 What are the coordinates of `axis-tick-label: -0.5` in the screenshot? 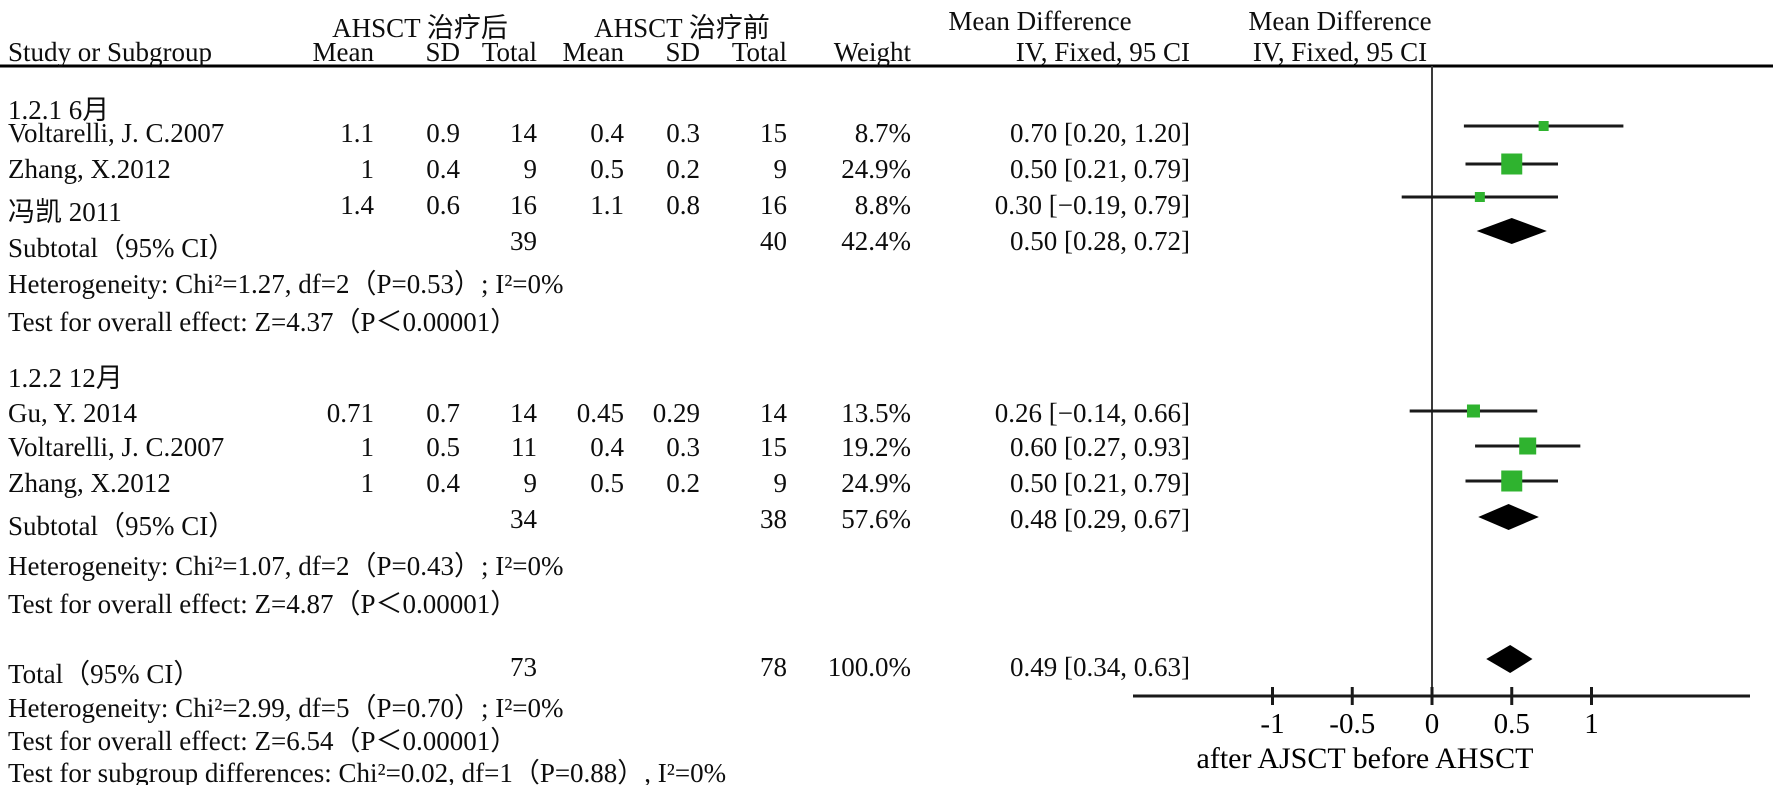 It's located at (1352, 724).